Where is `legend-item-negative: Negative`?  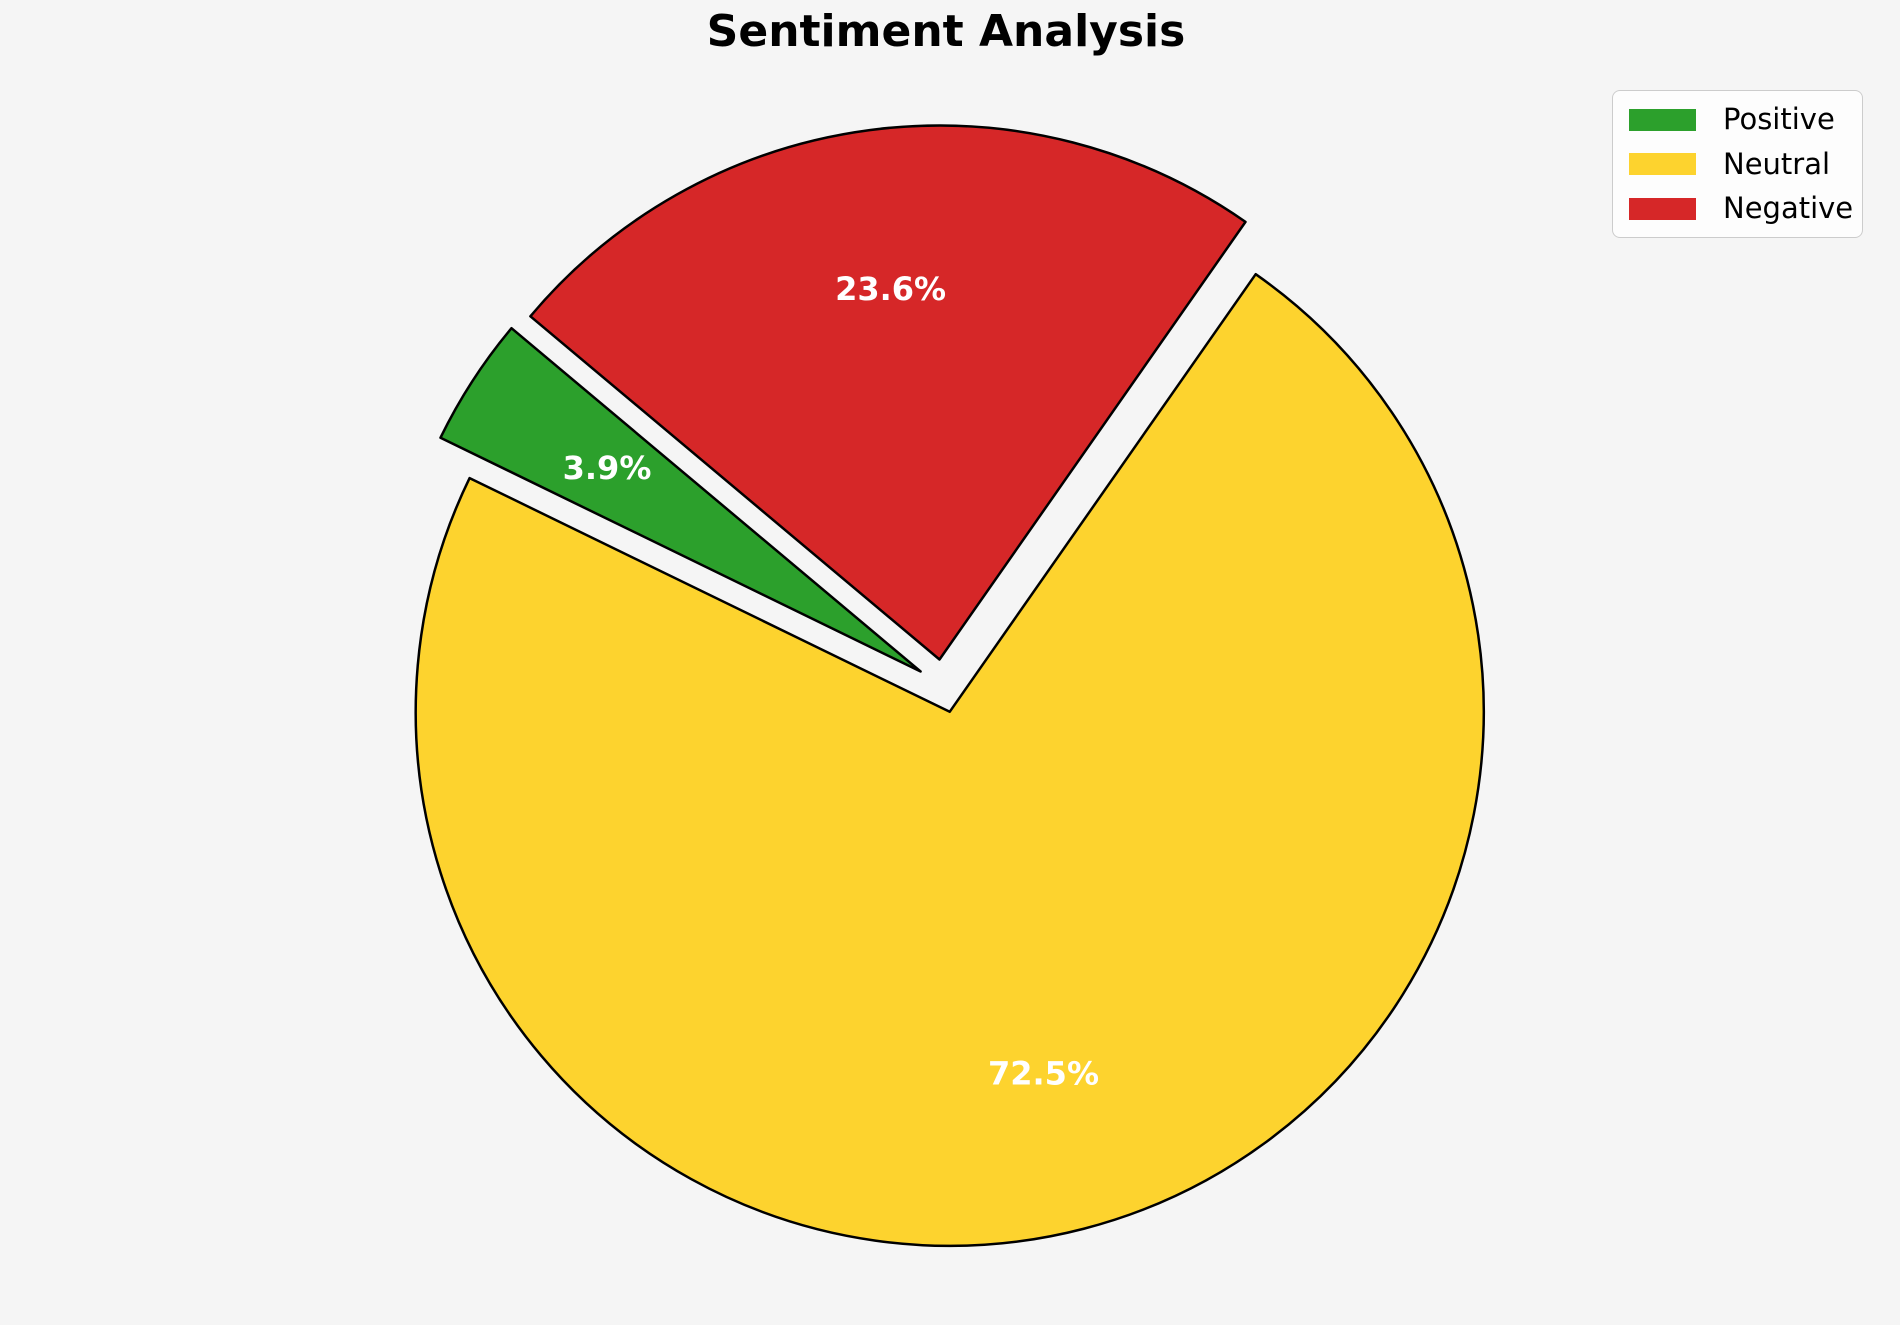
legend-item-negative: Negative is located at coordinates (1741, 208).